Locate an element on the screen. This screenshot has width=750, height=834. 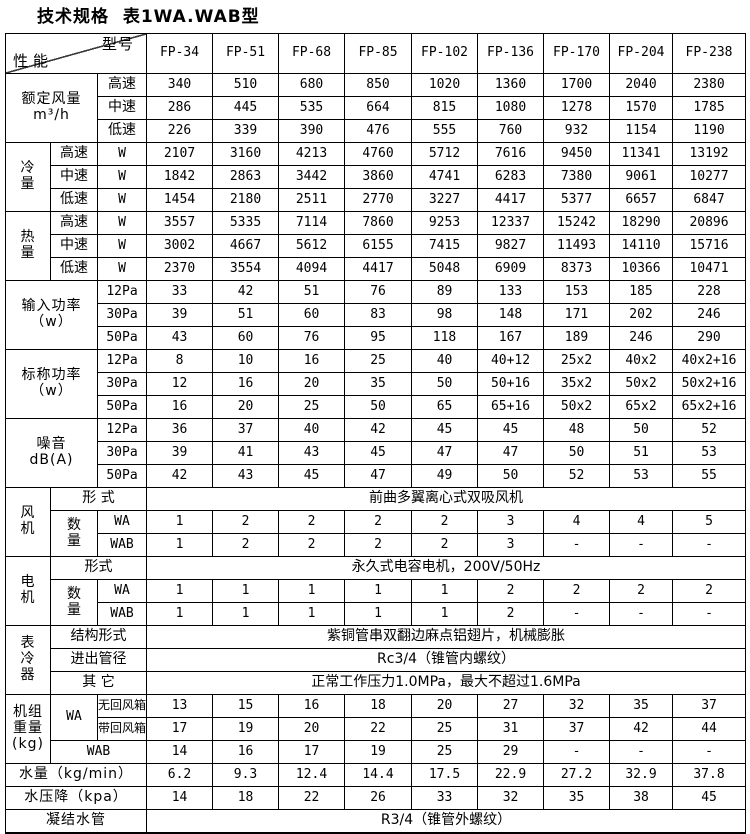
value-cell: 2107 is located at coordinates (180, 154).